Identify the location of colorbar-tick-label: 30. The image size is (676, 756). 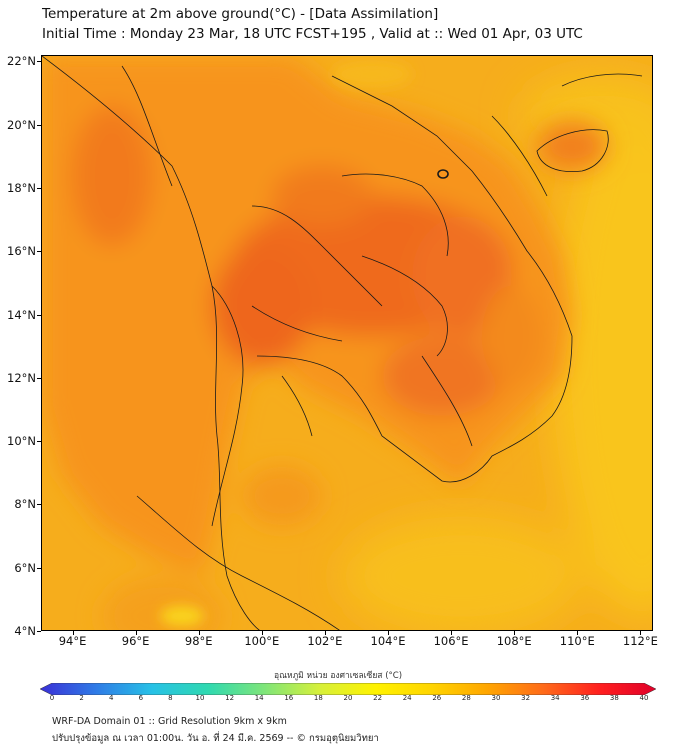
(496, 698).